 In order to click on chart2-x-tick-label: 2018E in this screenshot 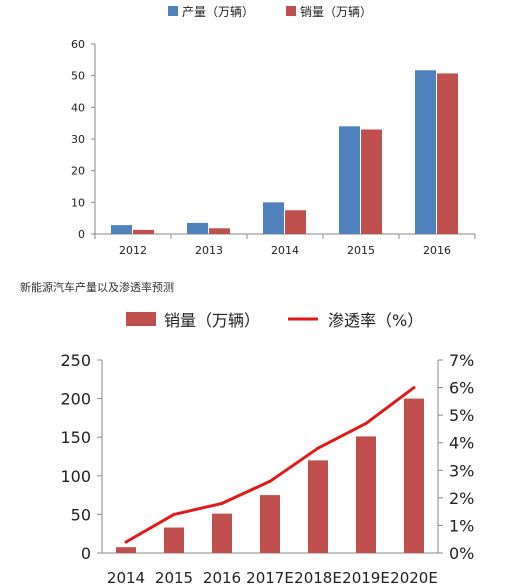, I will do `click(318, 578)`.